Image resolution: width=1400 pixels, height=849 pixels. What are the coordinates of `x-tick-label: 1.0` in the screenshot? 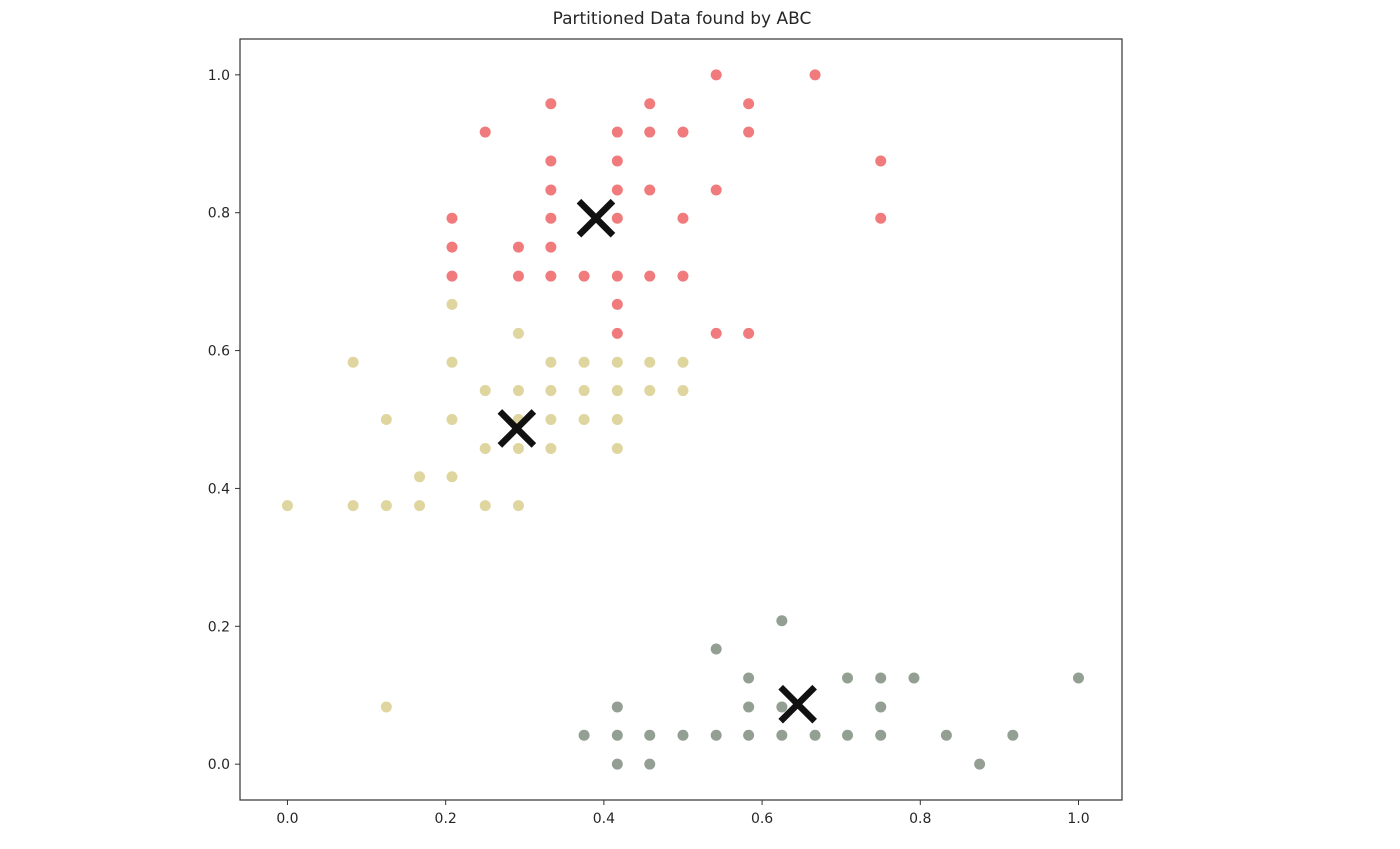 It's located at (1078, 819).